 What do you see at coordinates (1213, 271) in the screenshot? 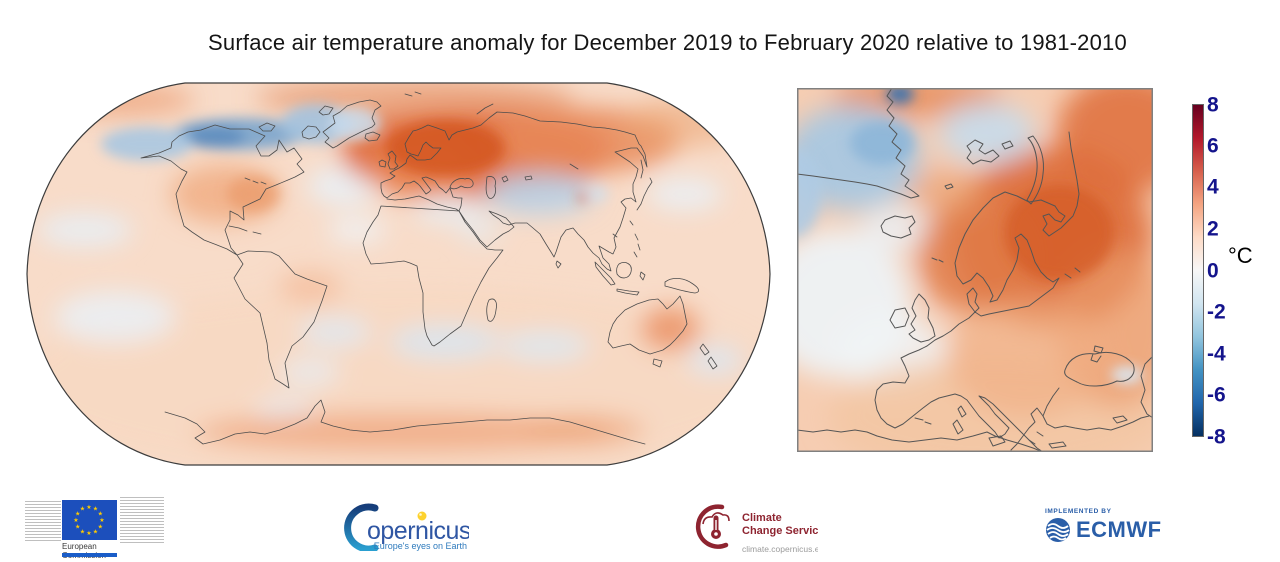
I see `colorbar-tick: 0` at bounding box center [1213, 271].